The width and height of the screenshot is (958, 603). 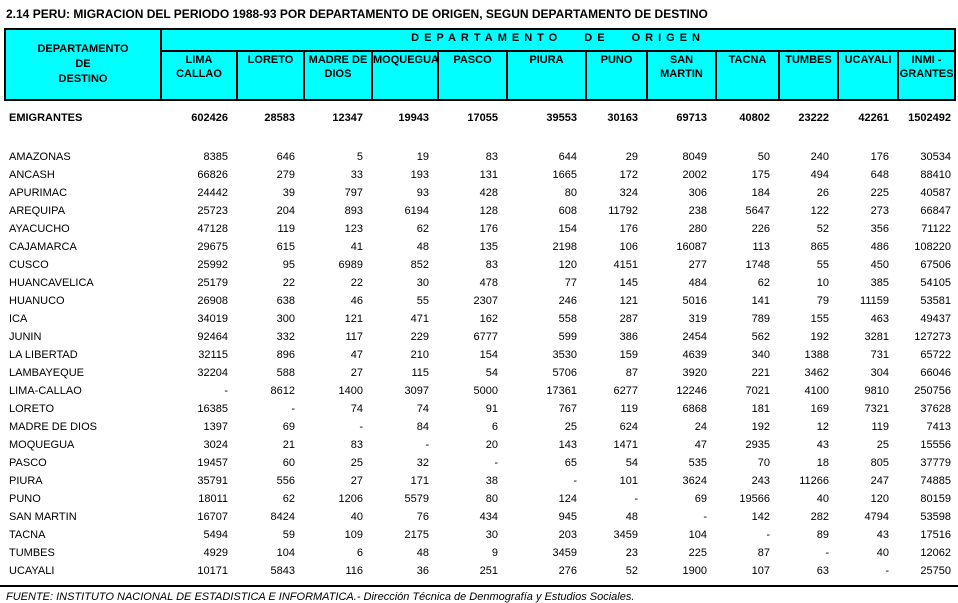 I want to click on value-cell: 52, so click(x=822, y=229).